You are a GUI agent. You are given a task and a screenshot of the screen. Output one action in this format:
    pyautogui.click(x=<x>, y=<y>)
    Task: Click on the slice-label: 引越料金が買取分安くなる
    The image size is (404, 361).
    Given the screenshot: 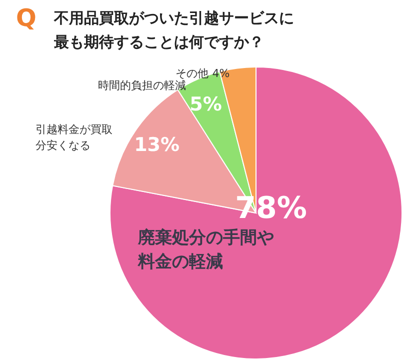 What is the action you would take?
    pyautogui.click(x=74, y=138)
    